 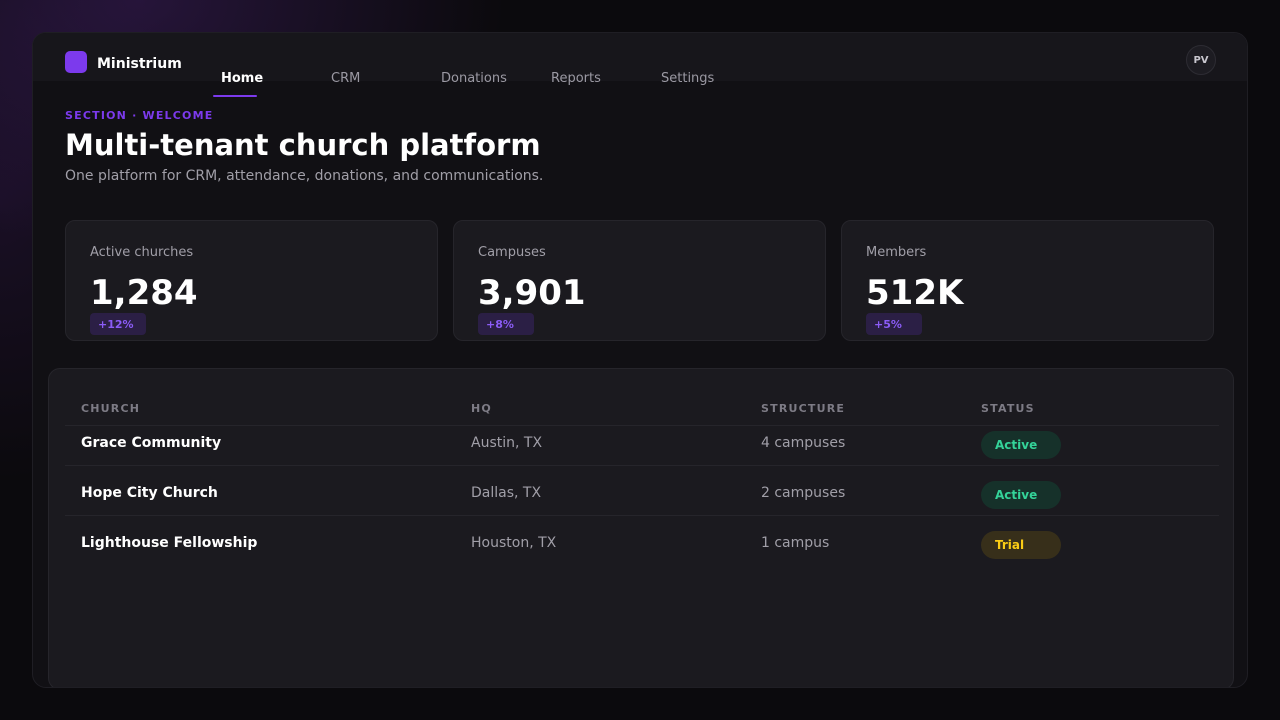 What do you see at coordinates (639, 280) in the screenshot?
I see `stat-card-campuses: Campuses 3,901 +8%` at bounding box center [639, 280].